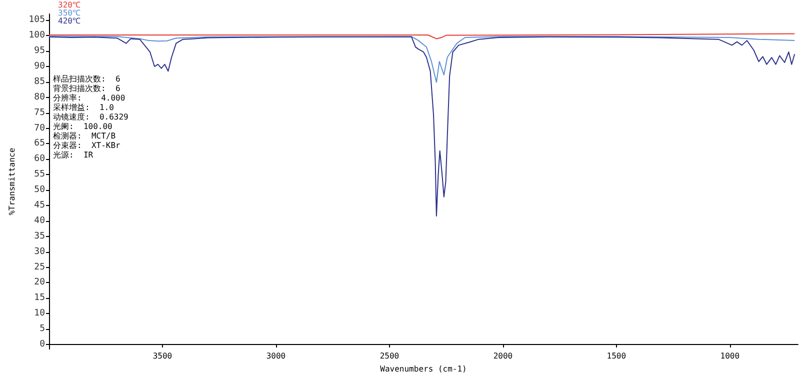 This screenshot has height=378, width=800. Describe the element at coordinates (12, 182) in the screenshot. I see `y-axis-title: %Transmittance` at that location.